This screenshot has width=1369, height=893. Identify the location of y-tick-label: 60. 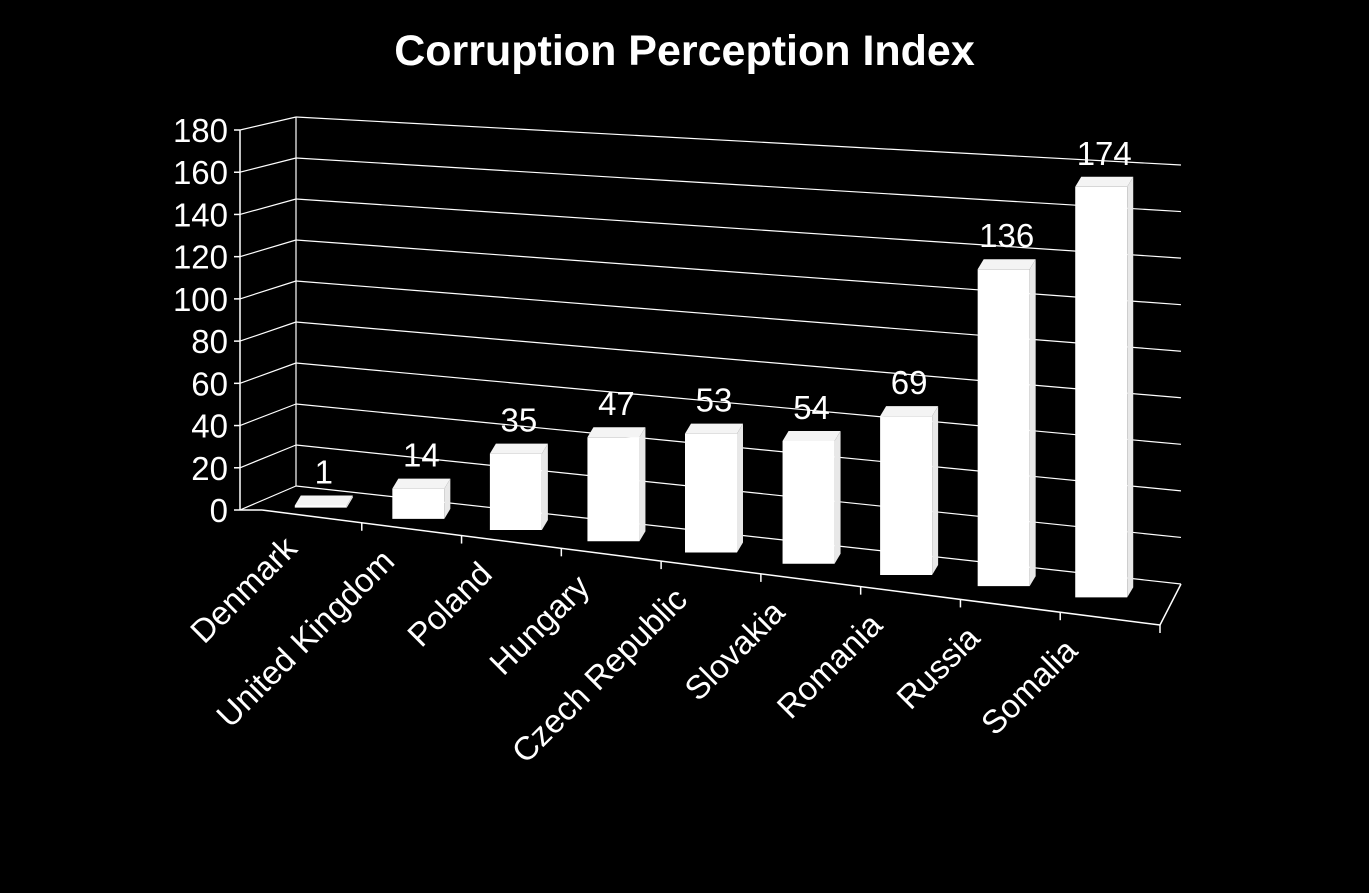
(209, 383).